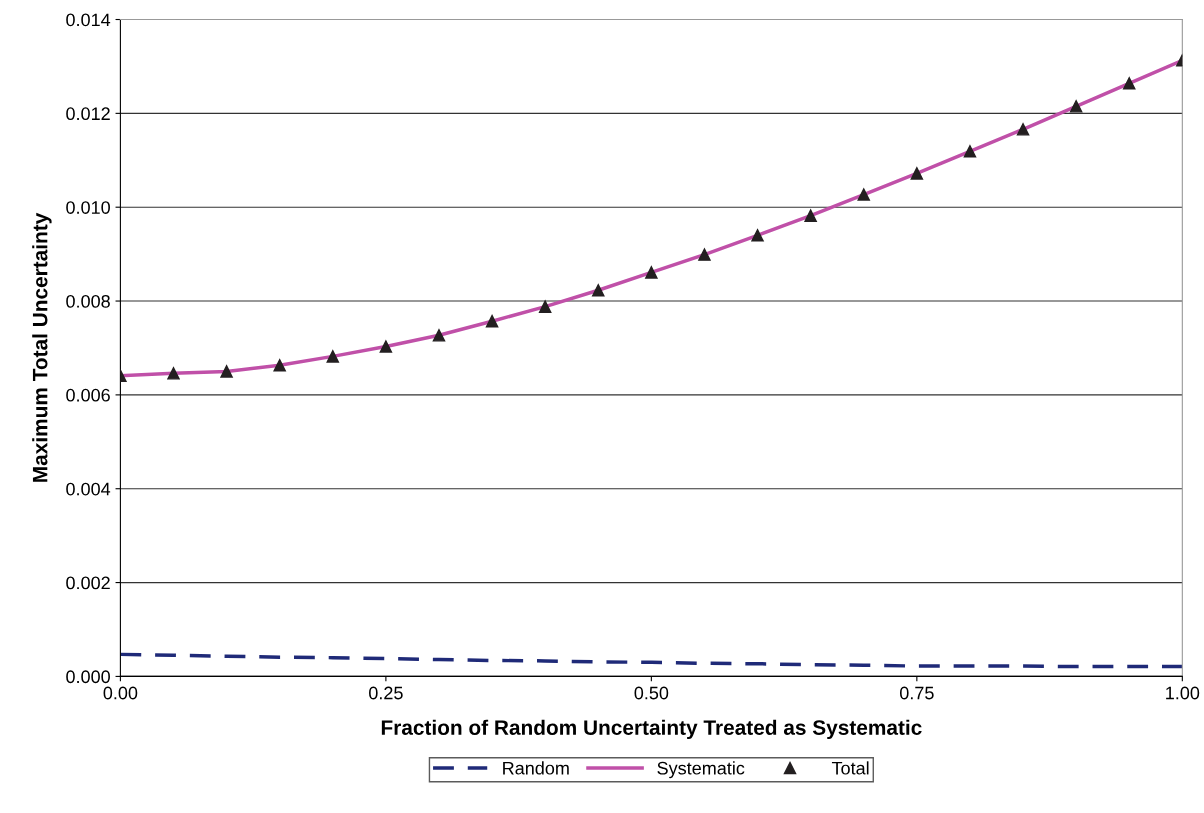 This screenshot has width=1204, height=813. I want to click on y-axis-title: Maximum Total Uncertainty, so click(42, 347).